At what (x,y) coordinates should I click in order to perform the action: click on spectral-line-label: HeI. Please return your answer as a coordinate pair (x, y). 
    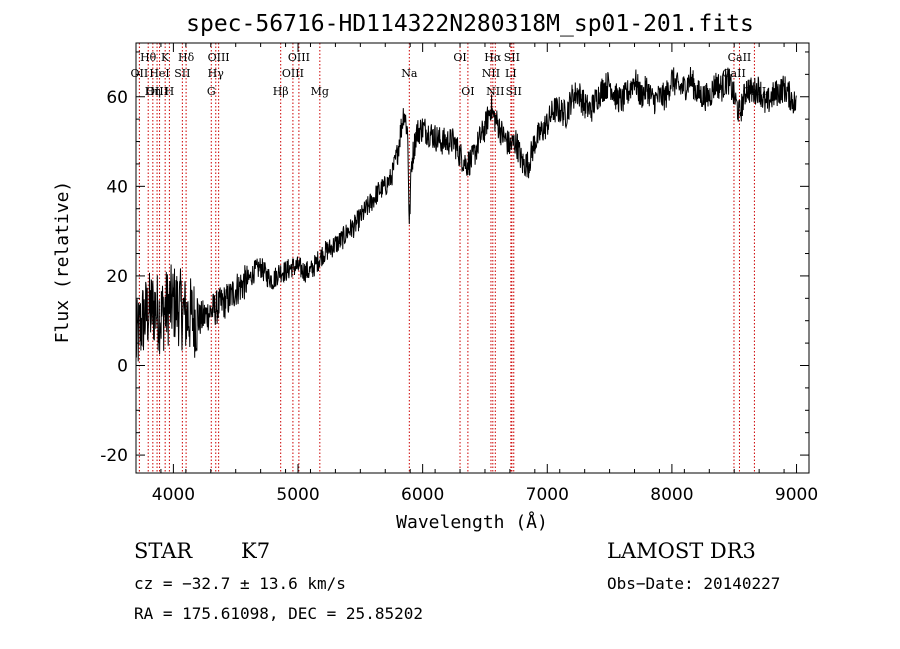
    Looking at the image, I should click on (159, 73).